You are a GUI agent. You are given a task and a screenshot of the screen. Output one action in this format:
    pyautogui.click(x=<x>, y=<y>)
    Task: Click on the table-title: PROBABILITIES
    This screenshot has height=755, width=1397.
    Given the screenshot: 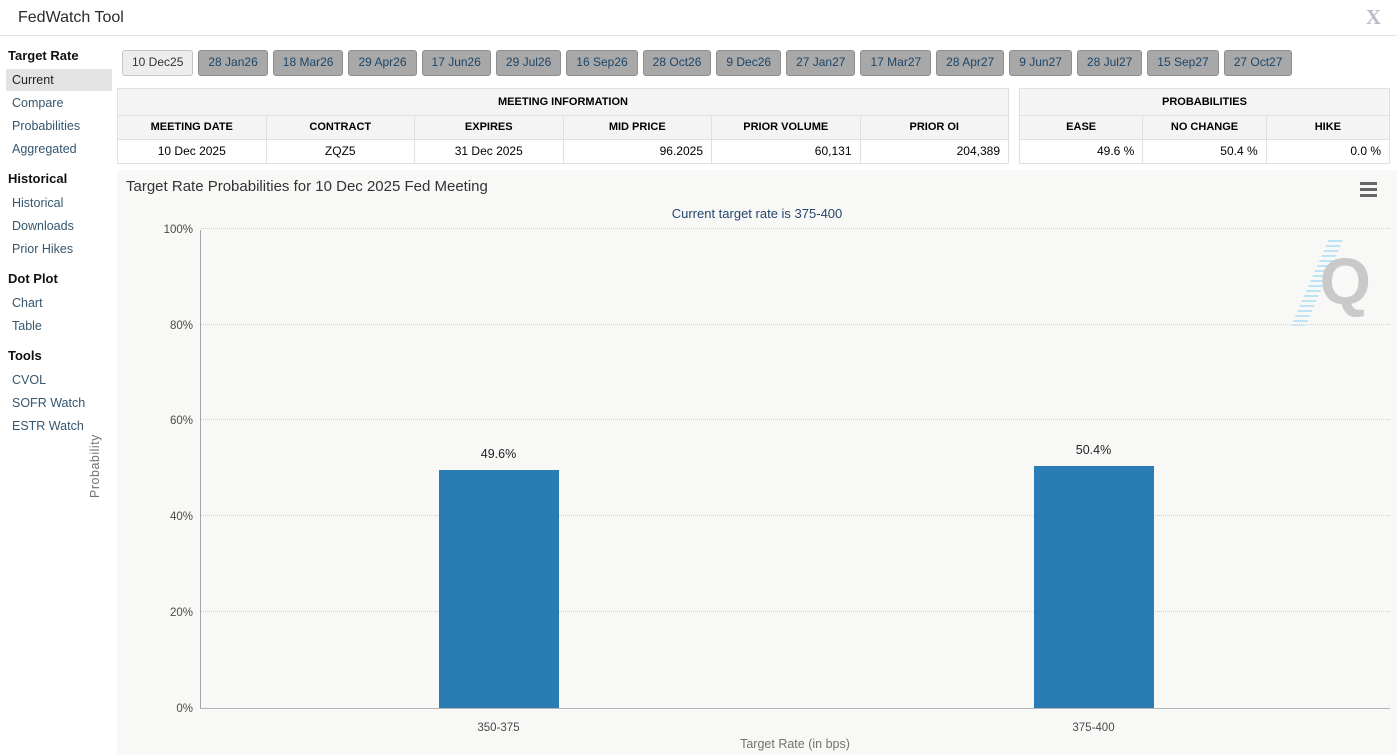 What is the action you would take?
    pyautogui.click(x=1204, y=101)
    